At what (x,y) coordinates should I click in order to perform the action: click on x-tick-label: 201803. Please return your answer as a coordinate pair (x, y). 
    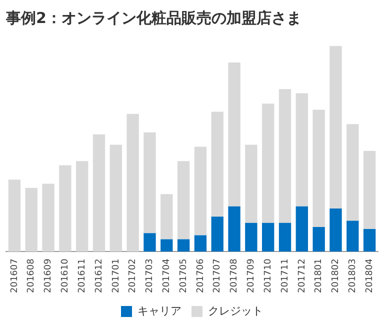
    Looking at the image, I should click on (353, 276).